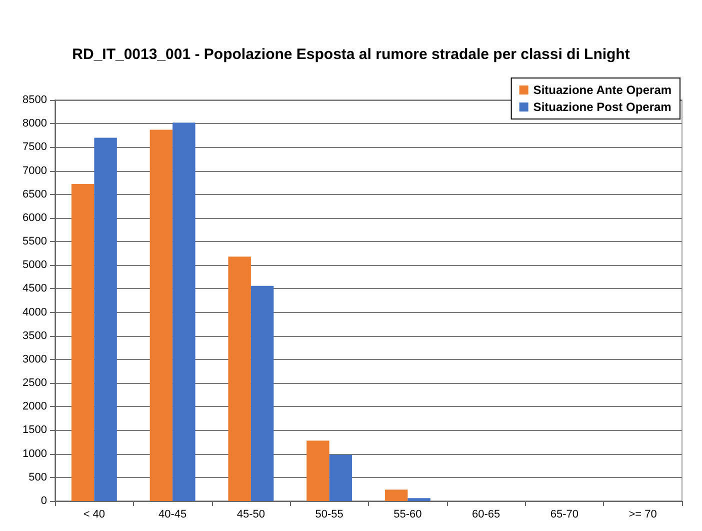 The height and width of the screenshot is (531, 702). I want to click on x-tick-label: < 40, so click(94, 514).